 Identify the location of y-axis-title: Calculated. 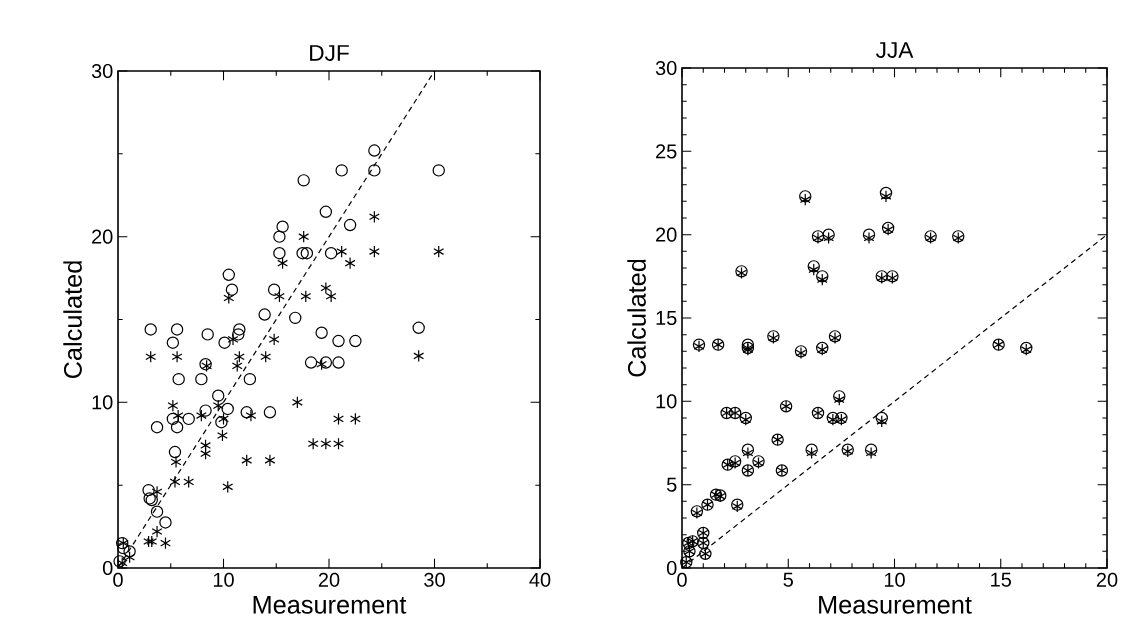
(72, 320).